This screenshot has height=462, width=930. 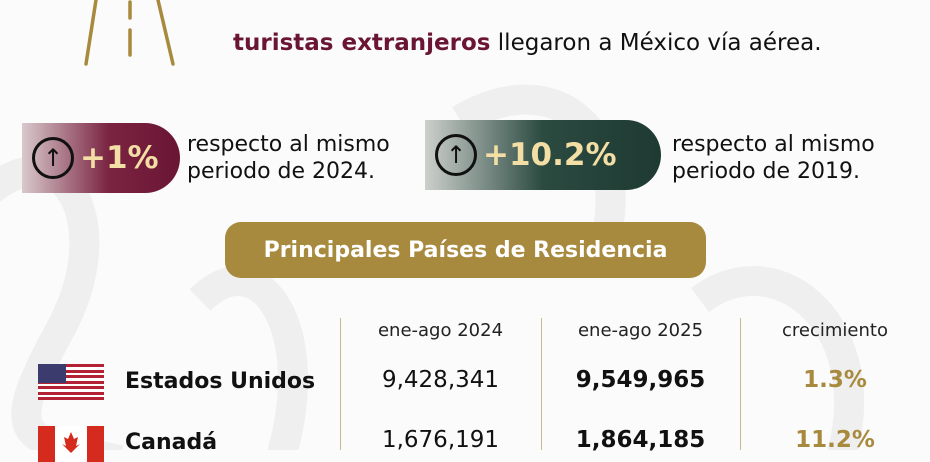 I want to click on header-growth: crecimiento, so click(x=835, y=330).